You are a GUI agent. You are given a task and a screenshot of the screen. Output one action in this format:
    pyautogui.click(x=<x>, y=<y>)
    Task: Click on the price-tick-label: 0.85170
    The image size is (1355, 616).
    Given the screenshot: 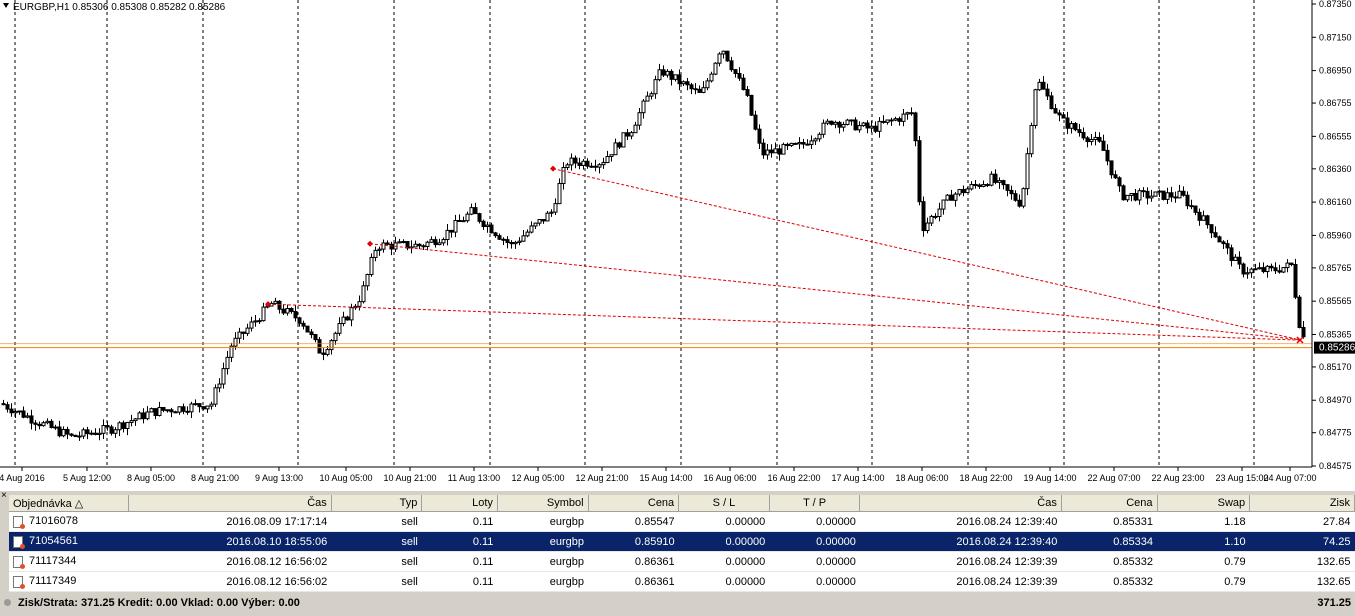 What is the action you would take?
    pyautogui.click(x=1335, y=367)
    